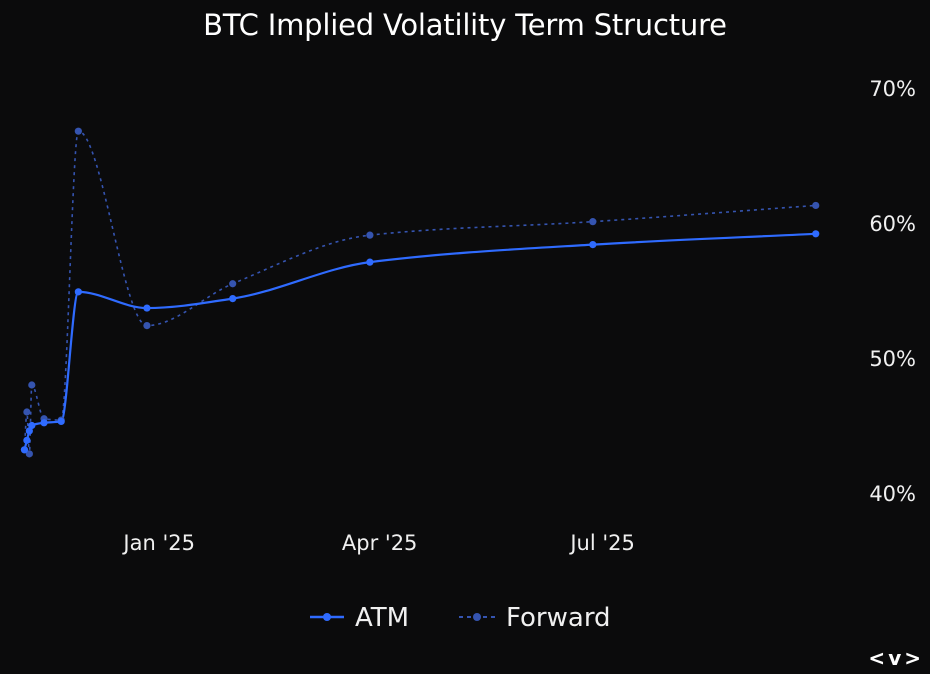 The width and height of the screenshot is (930, 674). Describe the element at coordinates (914, 658) in the screenshot. I see `next-chart-button: >` at that location.